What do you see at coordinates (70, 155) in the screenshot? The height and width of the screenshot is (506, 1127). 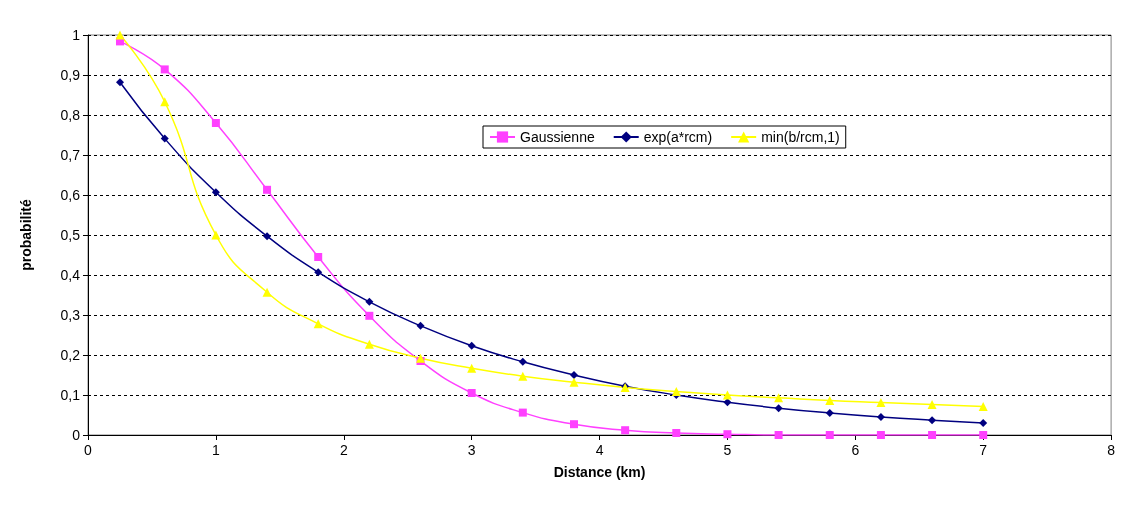 I see `y-tick-label: 0,7` at bounding box center [70, 155].